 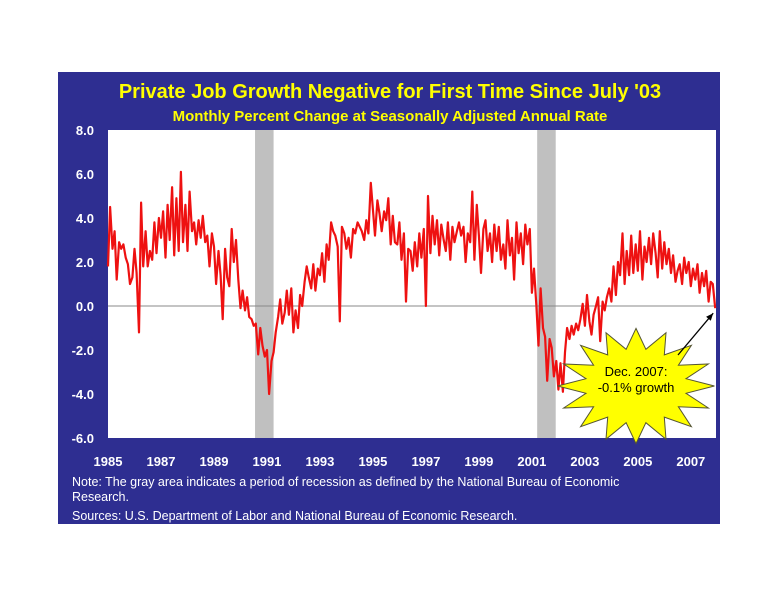 What do you see at coordinates (83, 438) in the screenshot?
I see `y-tick-label: -6.0` at bounding box center [83, 438].